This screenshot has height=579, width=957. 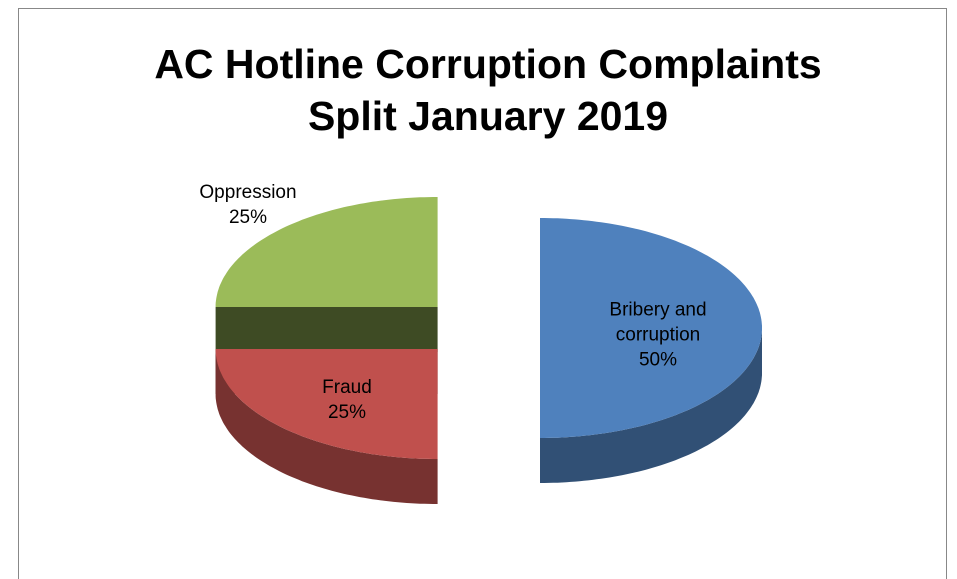 I want to click on slice-label: Bribery and corruption 50%, so click(x=658, y=335).